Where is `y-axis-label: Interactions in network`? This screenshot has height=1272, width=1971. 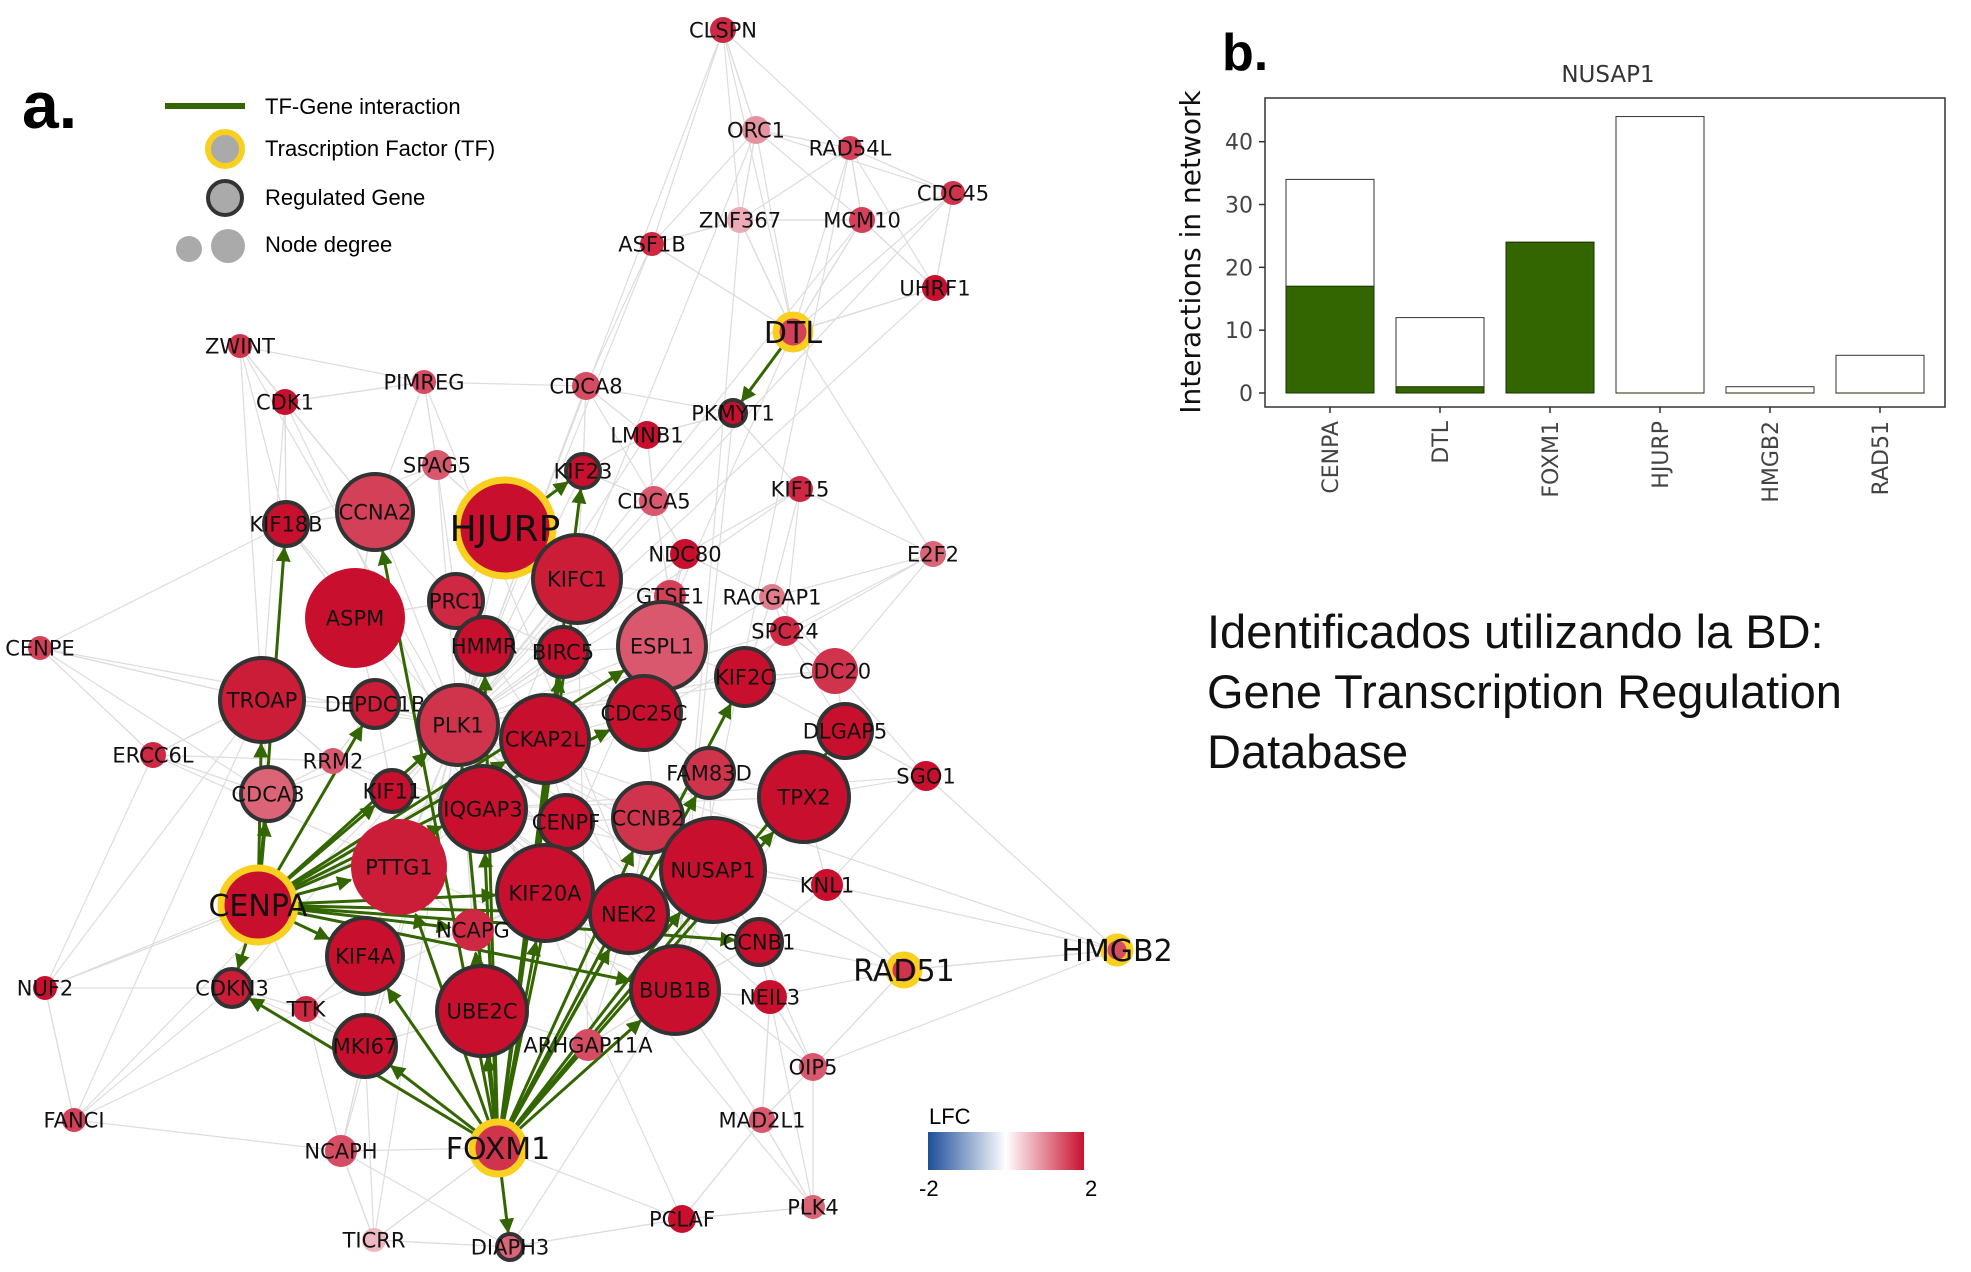
y-axis-label: Interactions in network is located at coordinates (1190, 251).